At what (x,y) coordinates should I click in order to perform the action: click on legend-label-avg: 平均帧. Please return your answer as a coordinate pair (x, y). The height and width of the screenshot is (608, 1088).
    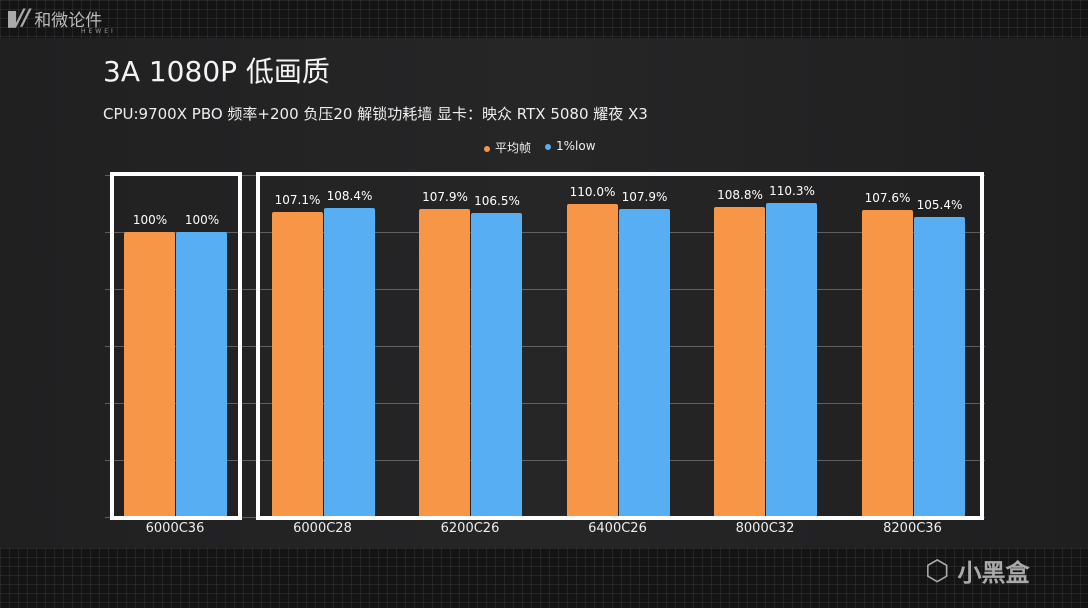
    Looking at the image, I should click on (513, 148).